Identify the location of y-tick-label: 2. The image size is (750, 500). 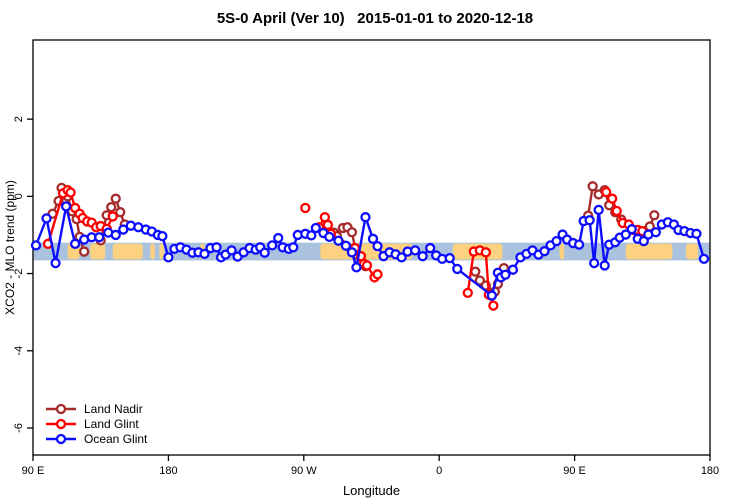
(19, 119).